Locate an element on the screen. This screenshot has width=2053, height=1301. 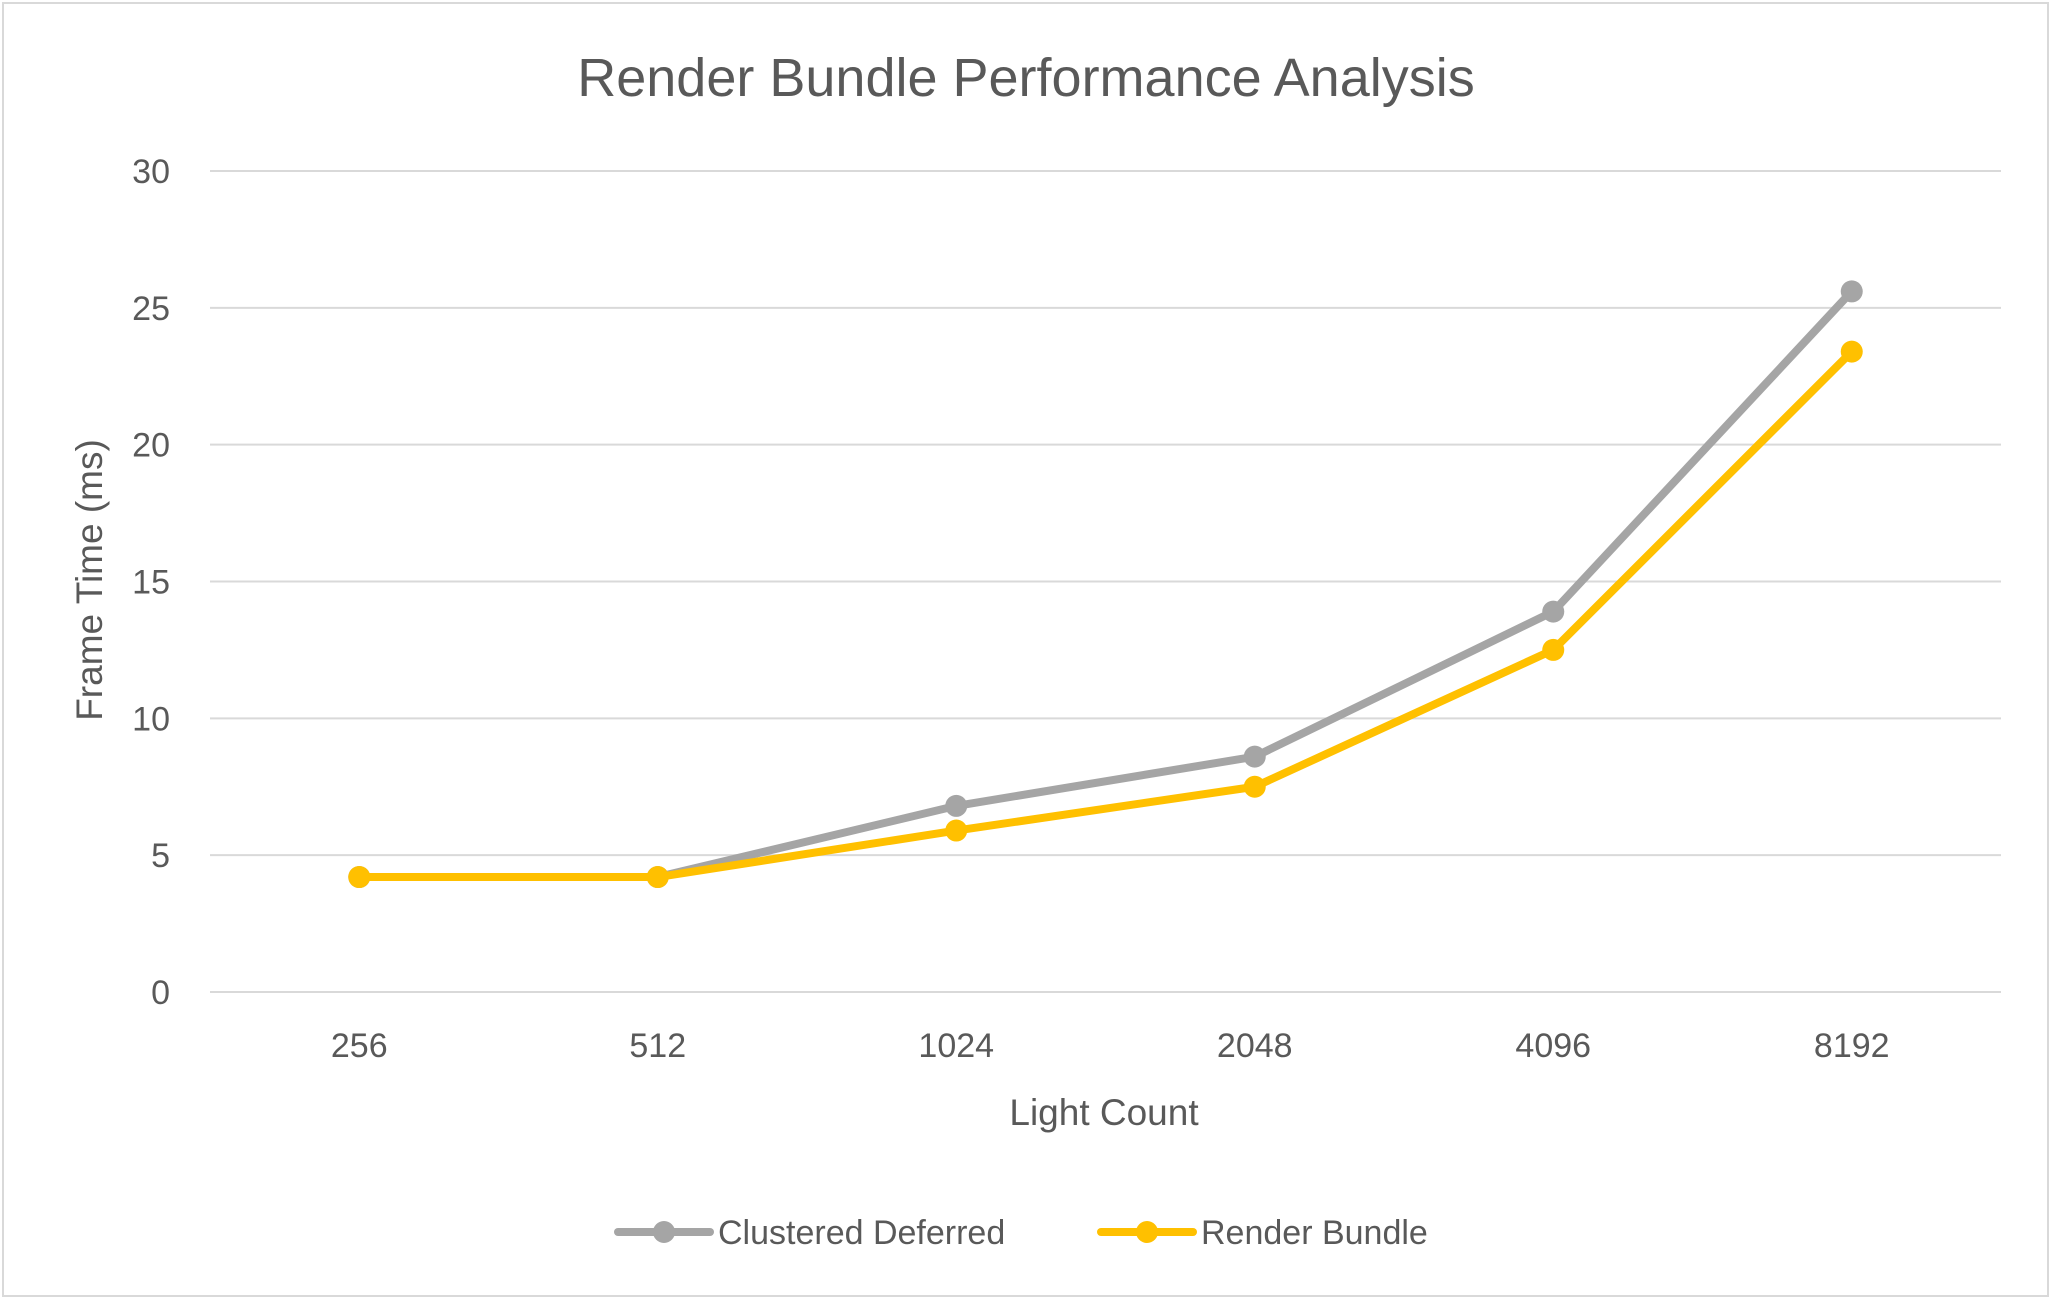
legend-item: Render Bundle is located at coordinates (1262, 1233).